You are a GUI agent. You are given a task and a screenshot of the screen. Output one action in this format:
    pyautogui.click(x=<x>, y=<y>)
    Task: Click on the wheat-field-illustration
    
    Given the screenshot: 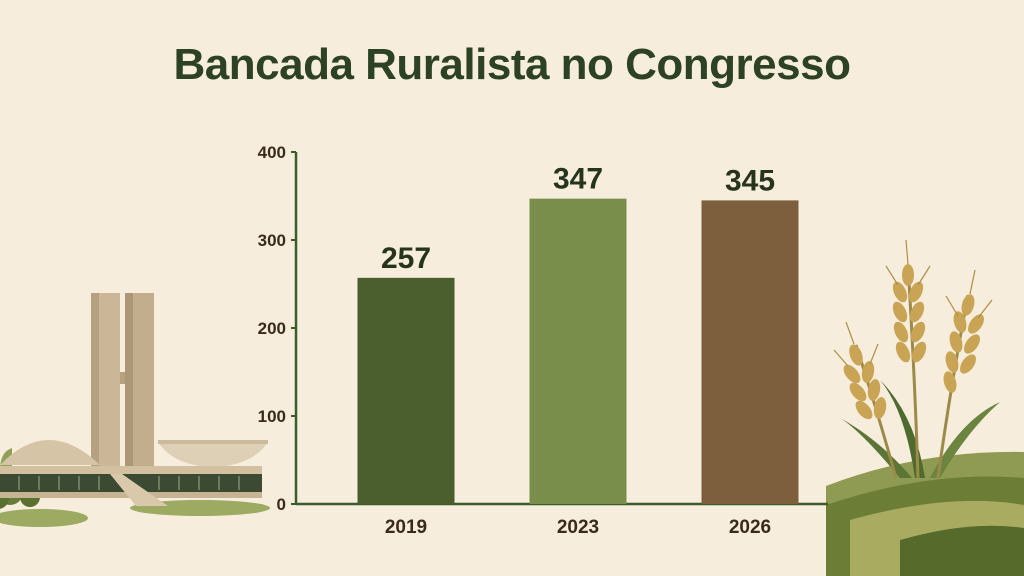 What is the action you would take?
    pyautogui.click(x=925, y=407)
    